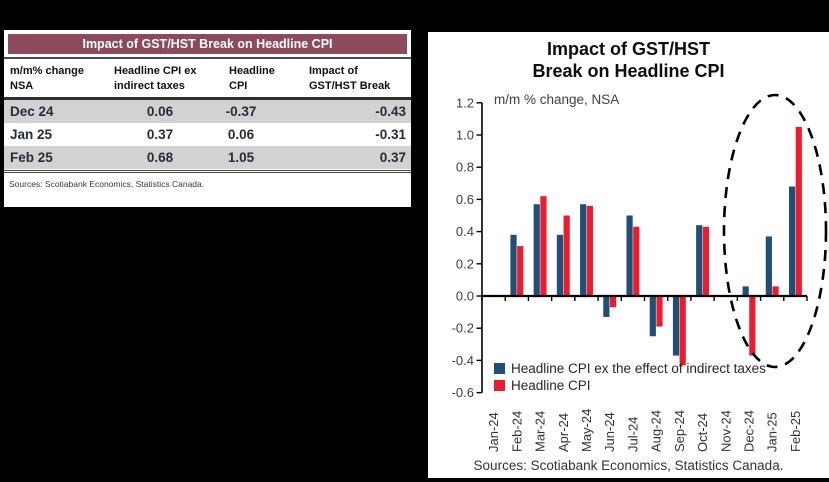  Describe the element at coordinates (772, 432) in the screenshot. I see `x-axis-month-label: Jan-25` at that location.